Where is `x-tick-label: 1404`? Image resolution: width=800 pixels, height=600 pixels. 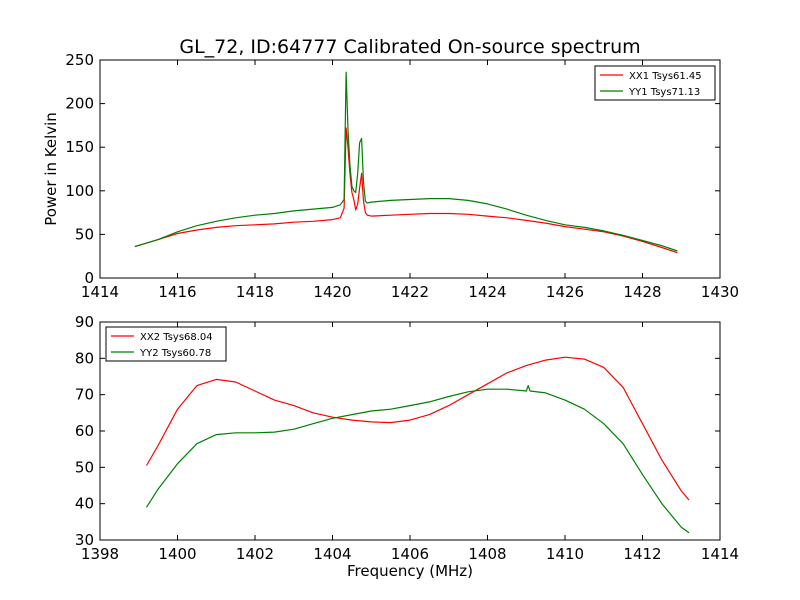 x-tick-label: 1404 is located at coordinates (332, 554).